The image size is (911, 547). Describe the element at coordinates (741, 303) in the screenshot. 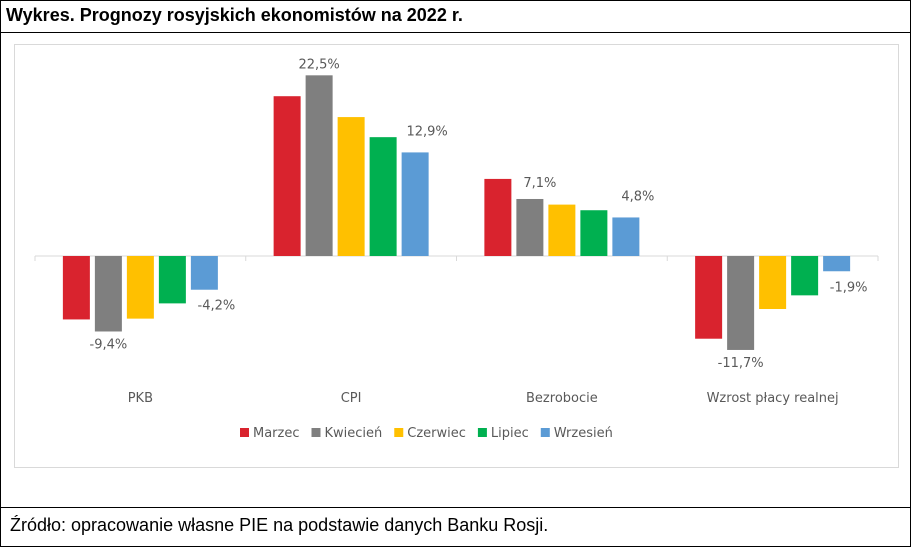

I see `bar-kwiecień-3` at that location.